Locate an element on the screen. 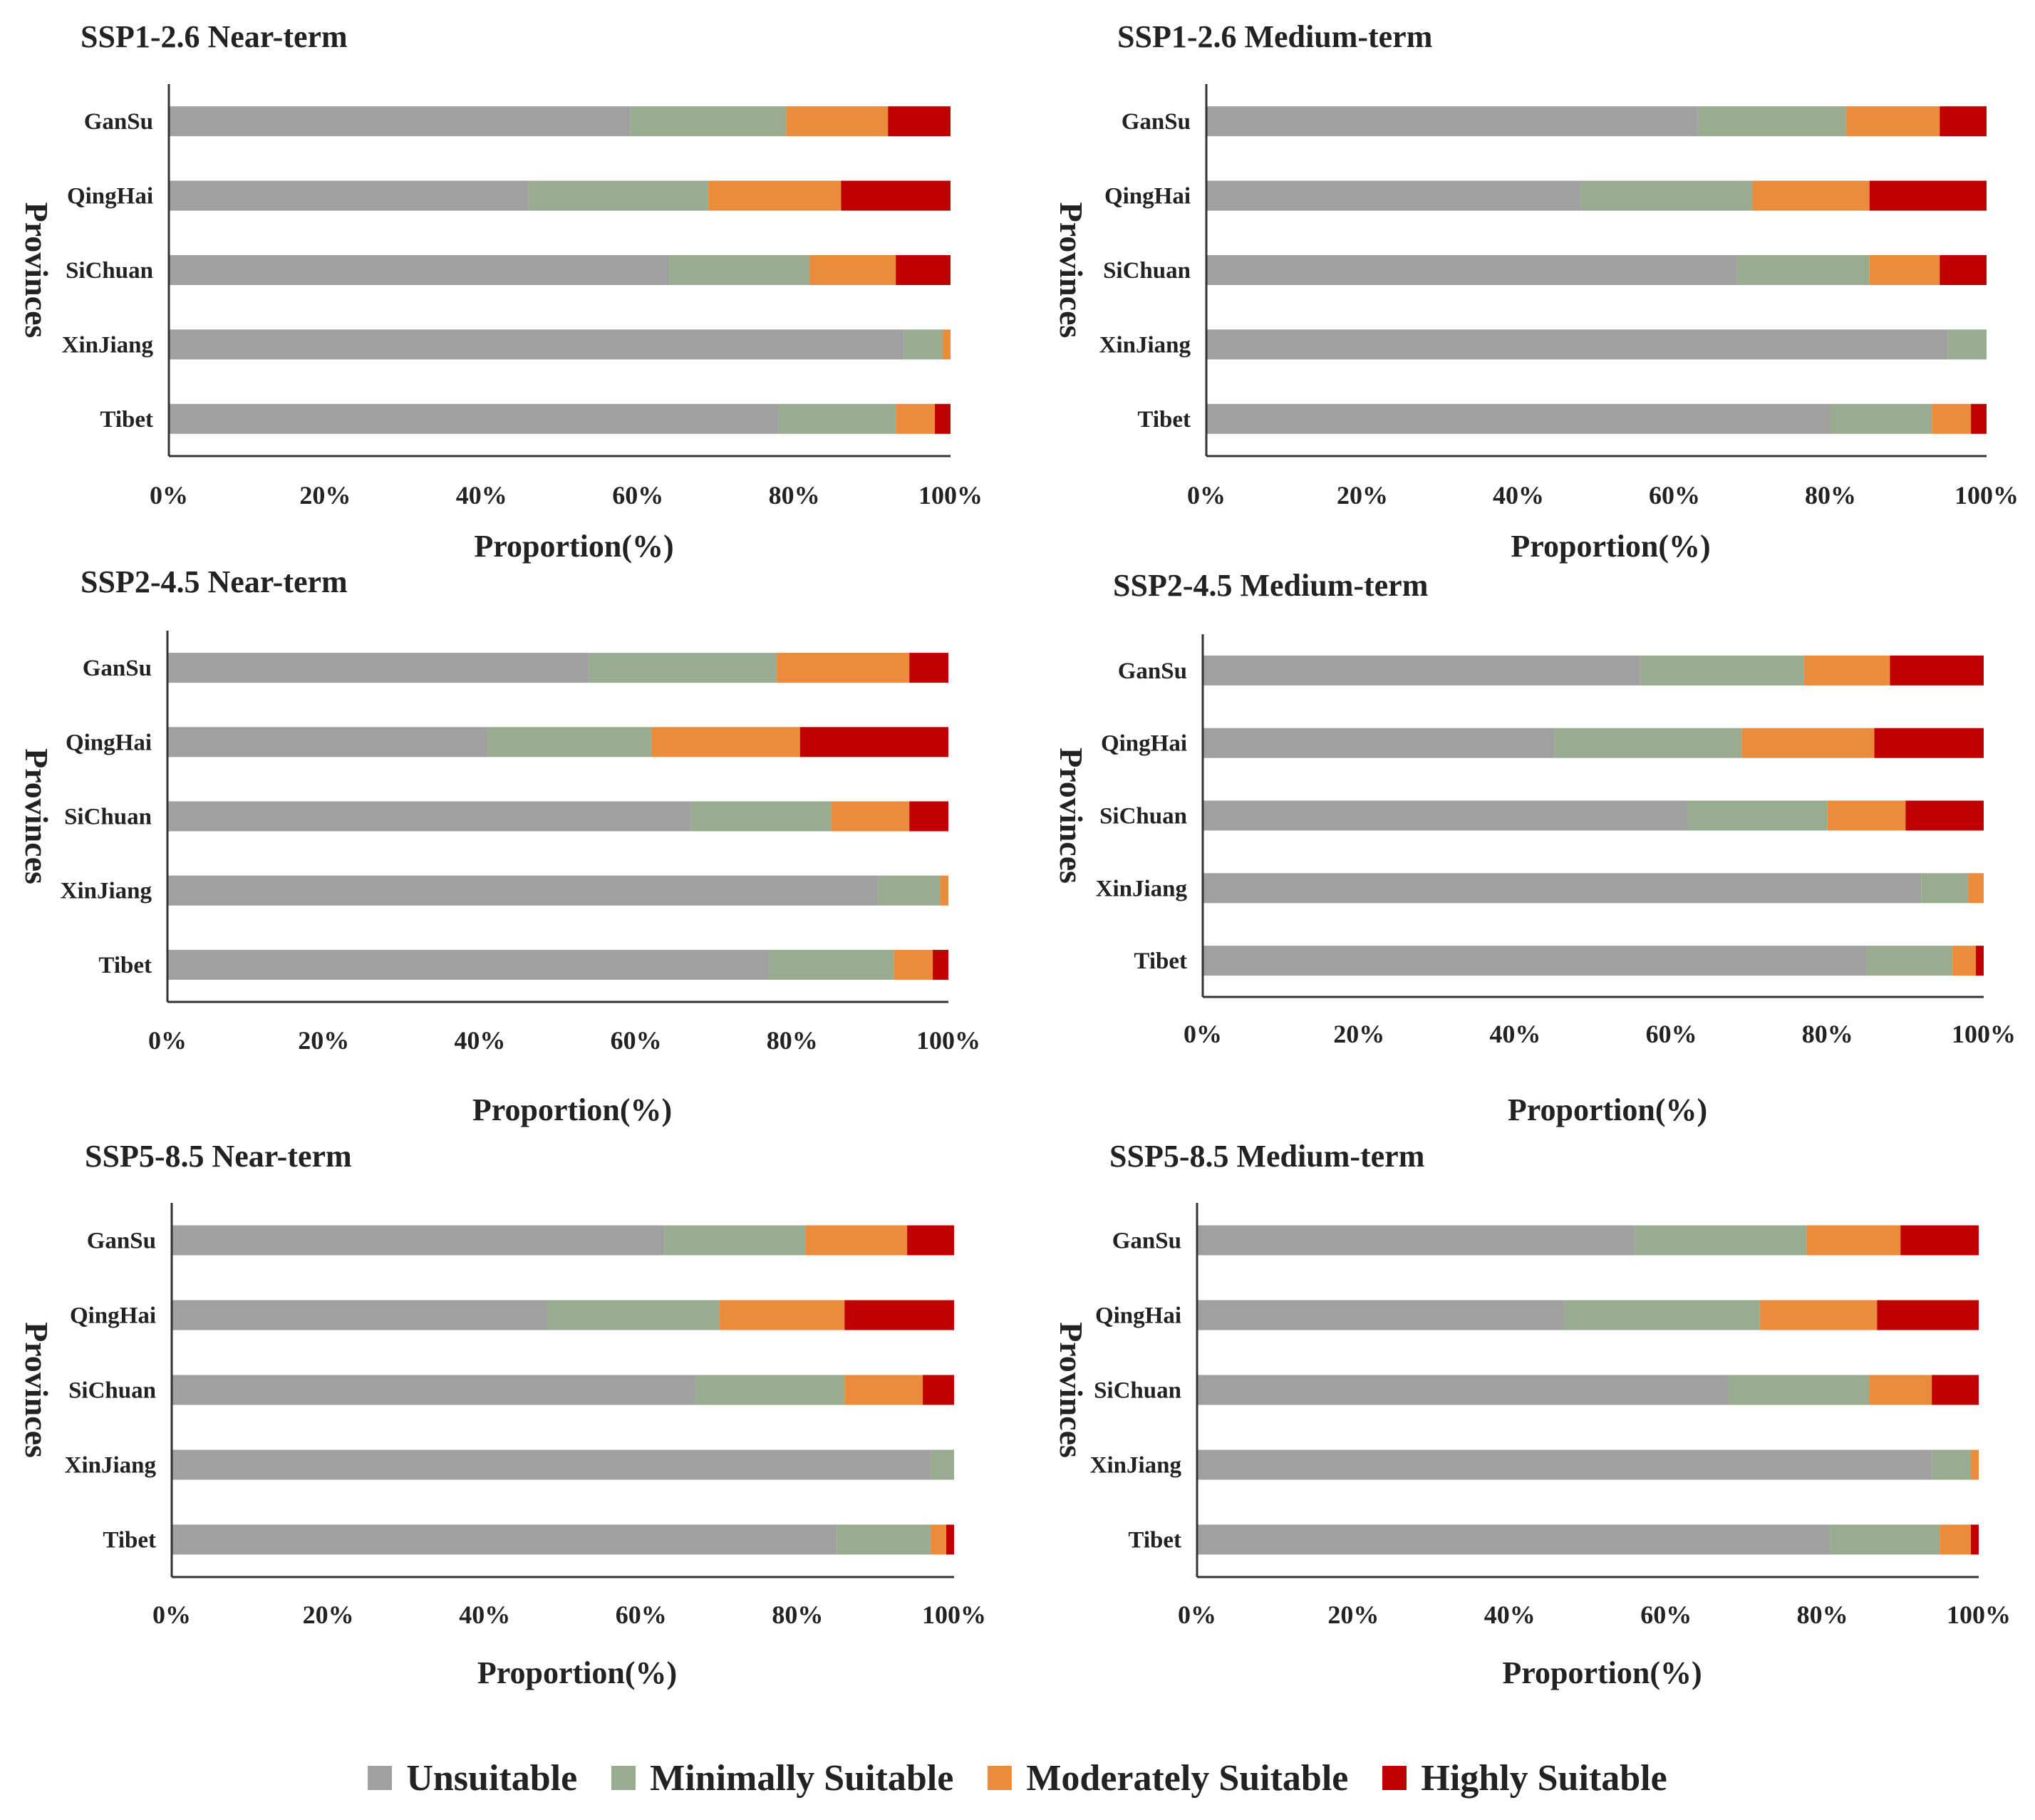 Image resolution: width=2035 pixels, height=1820 pixels. chart-title: SSP1-2.6 Near-term is located at coordinates (215, 36).